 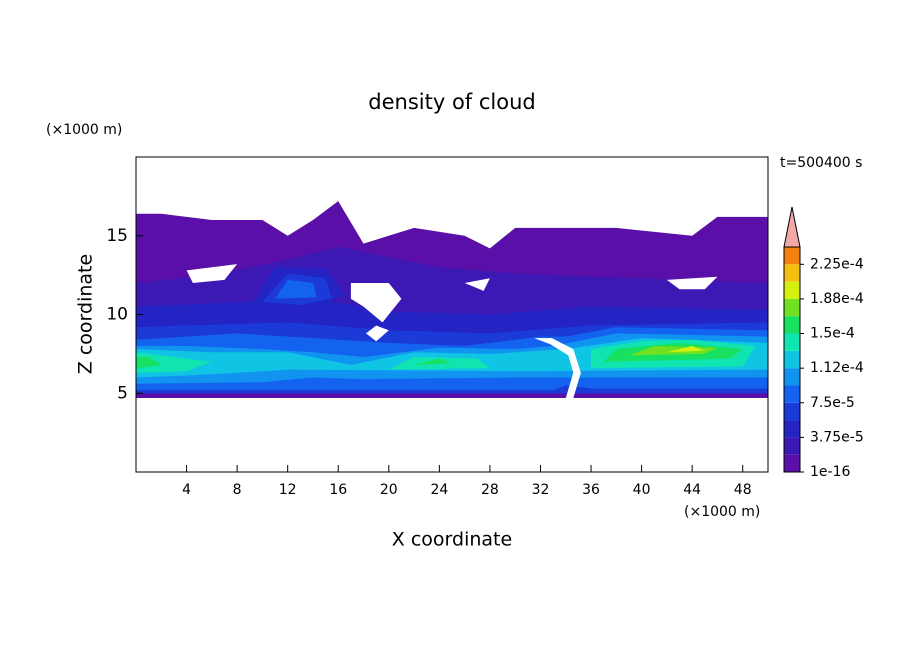 I want to click on x-tick-label: 8, so click(x=237, y=490).